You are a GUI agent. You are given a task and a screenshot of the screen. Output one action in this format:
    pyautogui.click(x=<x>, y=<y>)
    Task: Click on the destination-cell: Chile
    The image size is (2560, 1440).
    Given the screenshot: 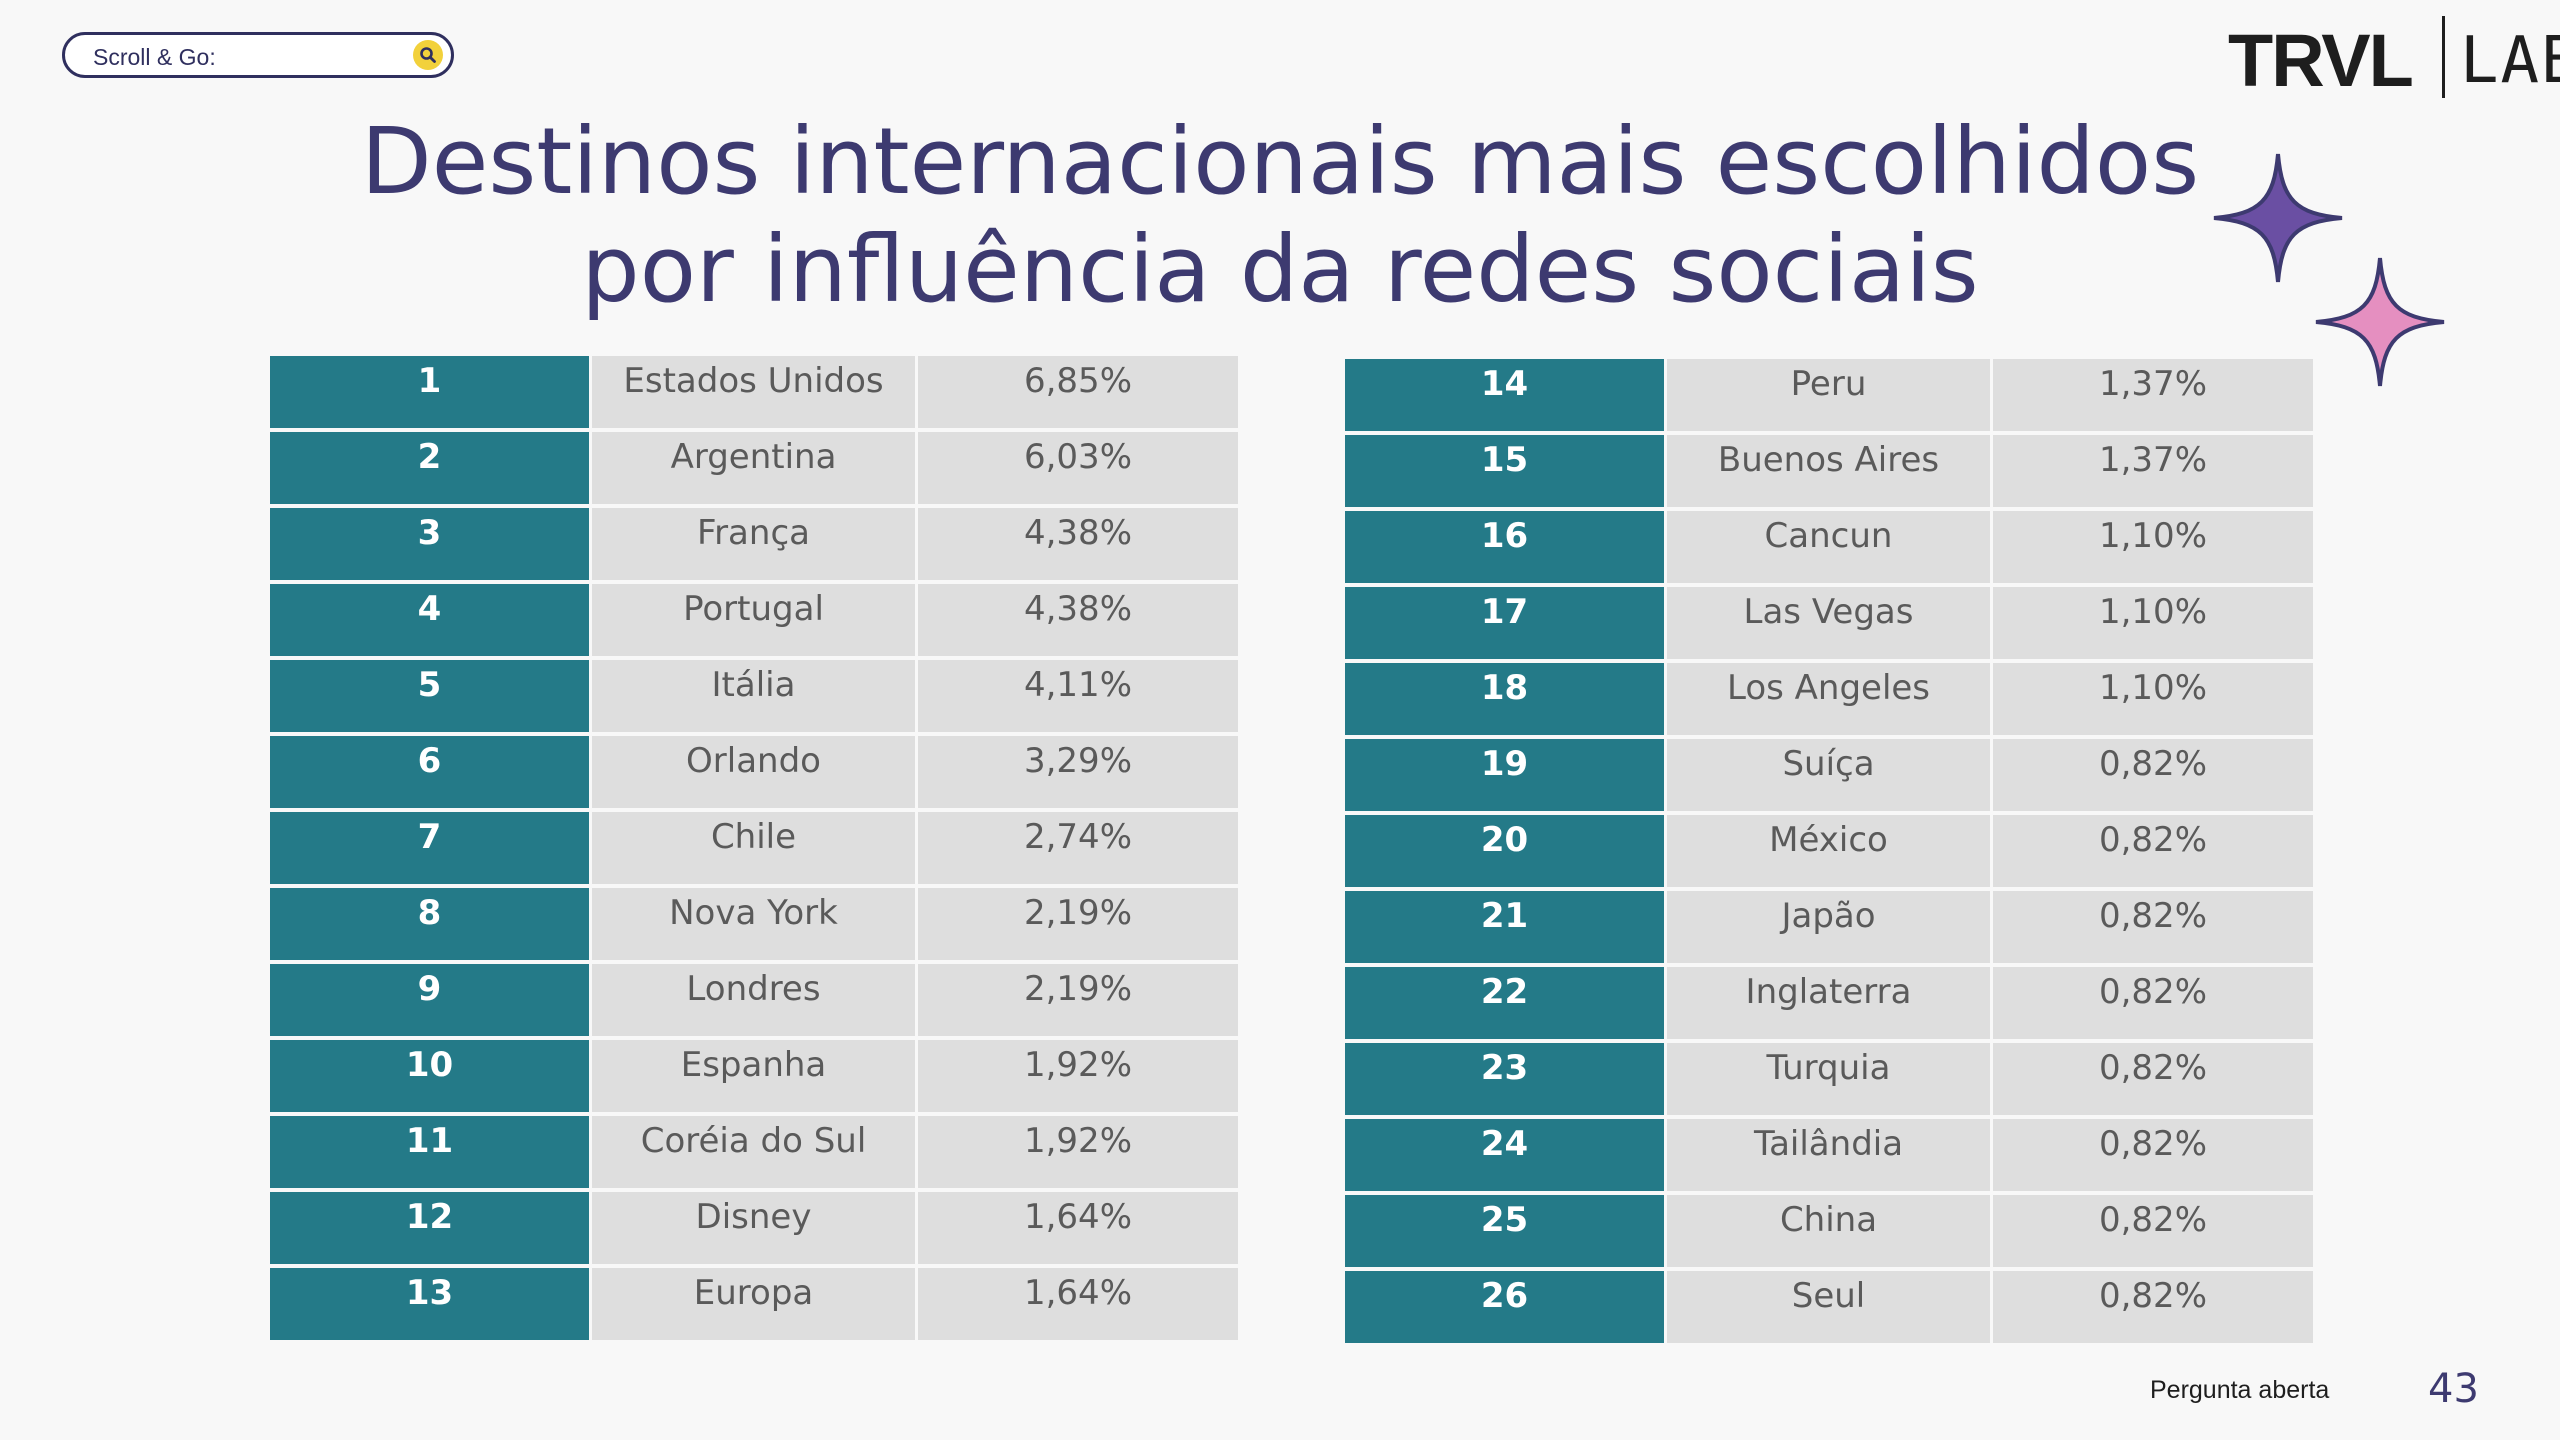 What is the action you would take?
    pyautogui.click(x=753, y=848)
    